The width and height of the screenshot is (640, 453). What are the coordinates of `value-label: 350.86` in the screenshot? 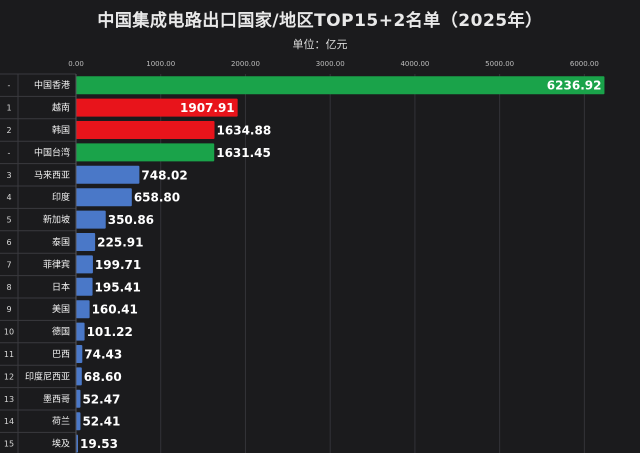 It's located at (131, 220).